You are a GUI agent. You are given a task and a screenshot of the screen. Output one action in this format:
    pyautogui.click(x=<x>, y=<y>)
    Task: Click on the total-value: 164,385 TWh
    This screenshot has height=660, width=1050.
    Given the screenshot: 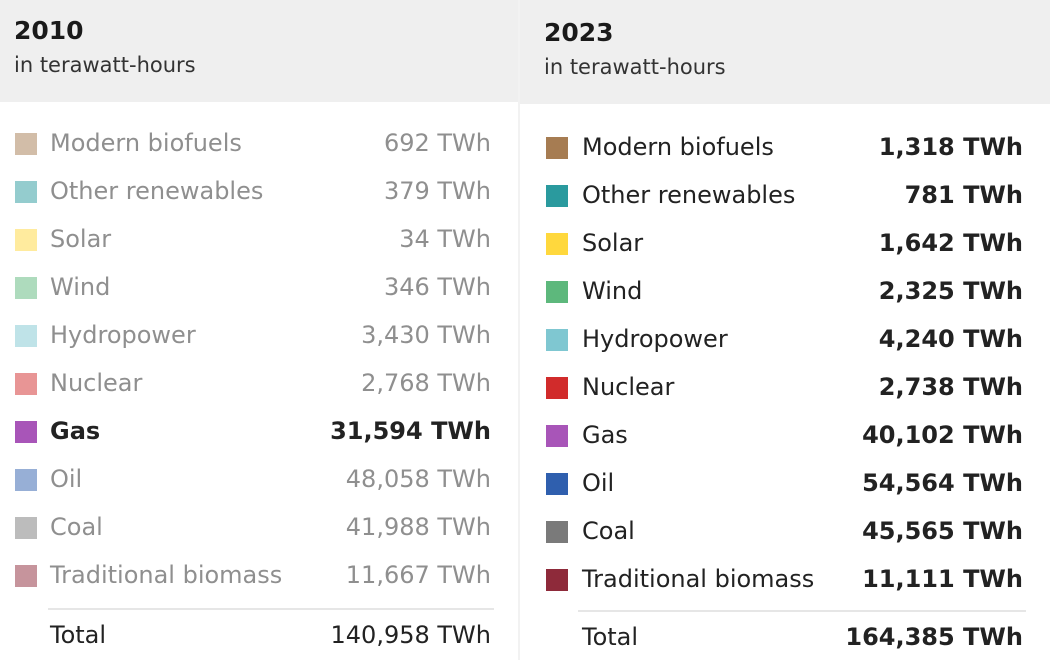 What is the action you would take?
    pyautogui.click(x=934, y=637)
    